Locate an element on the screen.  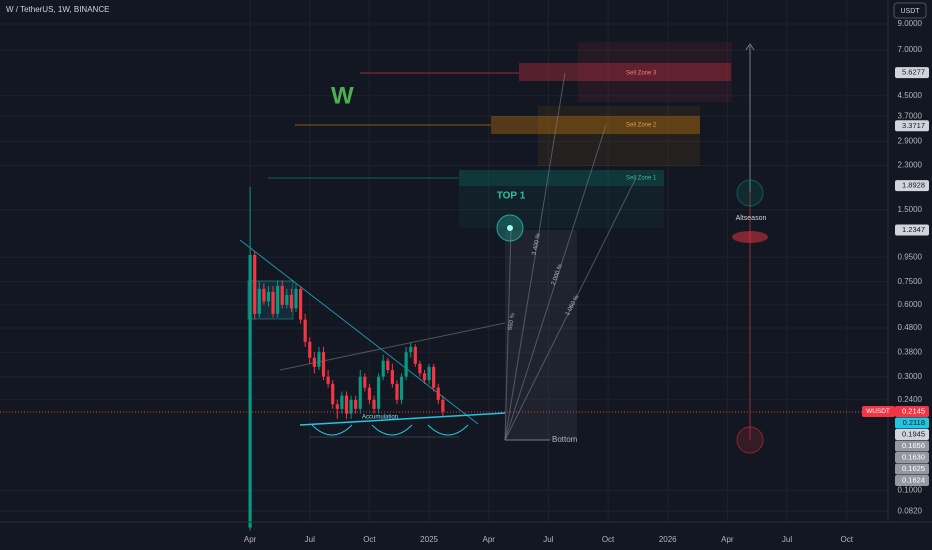
price-label: 5.6277 is located at coordinates (913, 72).